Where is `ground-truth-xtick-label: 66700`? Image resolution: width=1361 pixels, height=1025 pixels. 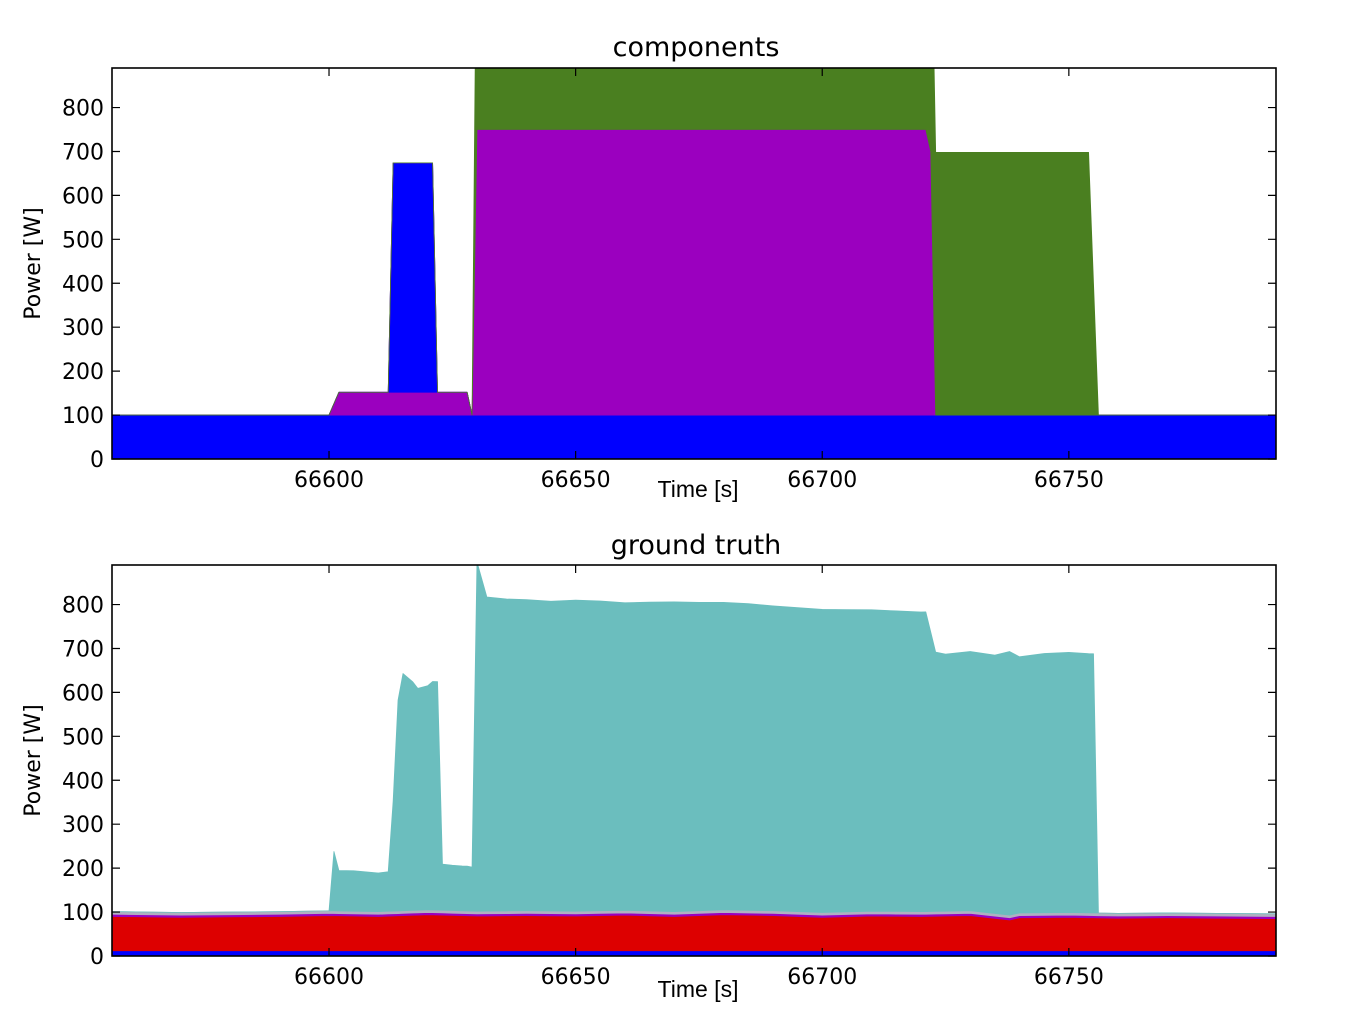
ground-truth-xtick-label: 66700 is located at coordinates (822, 977).